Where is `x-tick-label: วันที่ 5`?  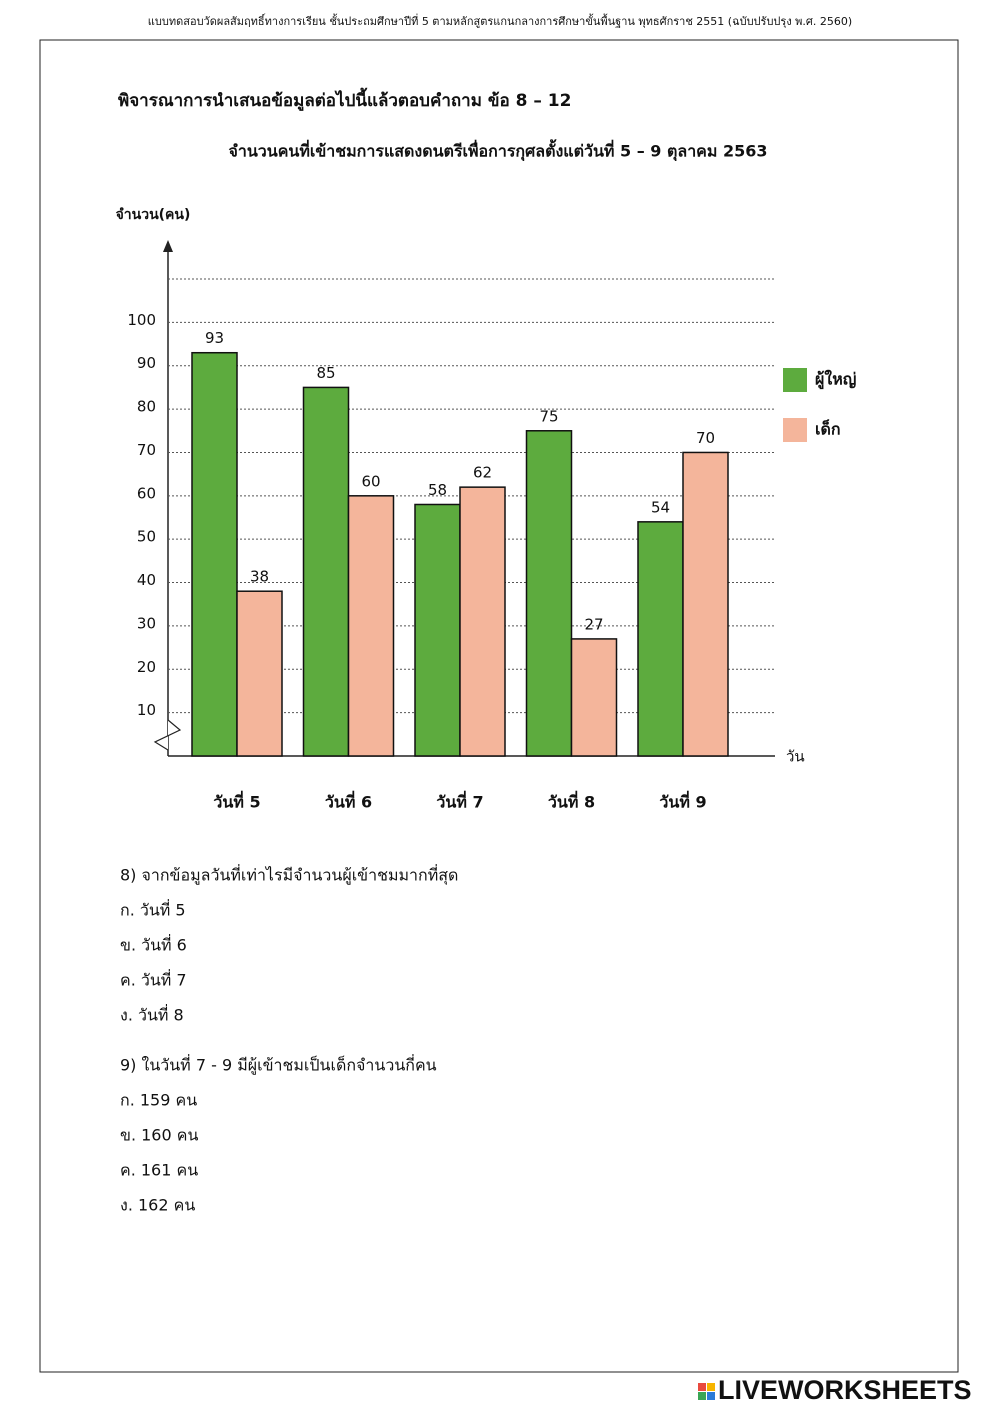 x-tick-label: วันที่ 5 is located at coordinates (236, 801).